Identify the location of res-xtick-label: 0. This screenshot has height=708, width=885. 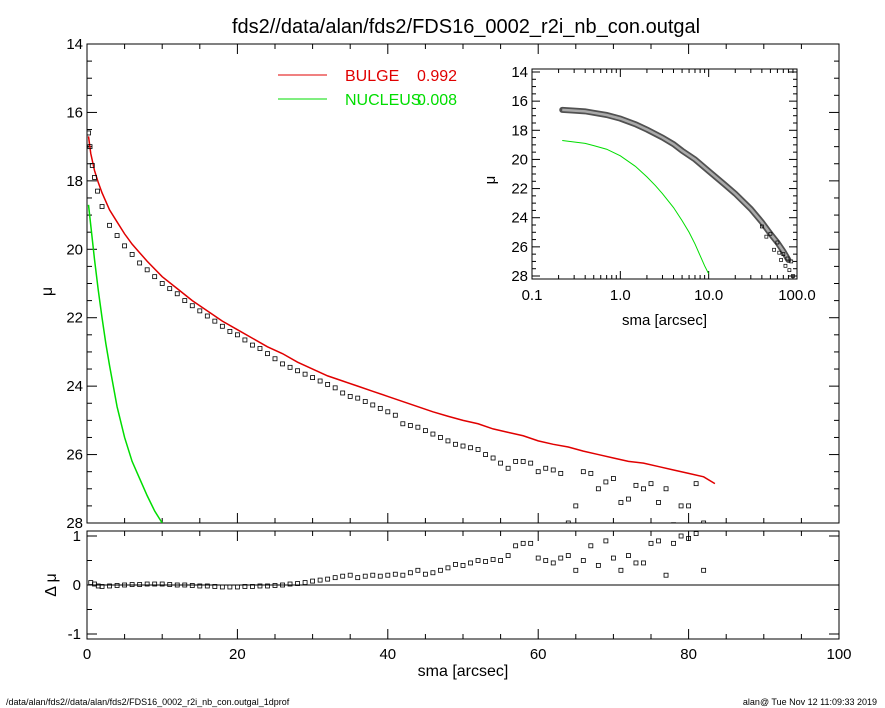
(87, 654).